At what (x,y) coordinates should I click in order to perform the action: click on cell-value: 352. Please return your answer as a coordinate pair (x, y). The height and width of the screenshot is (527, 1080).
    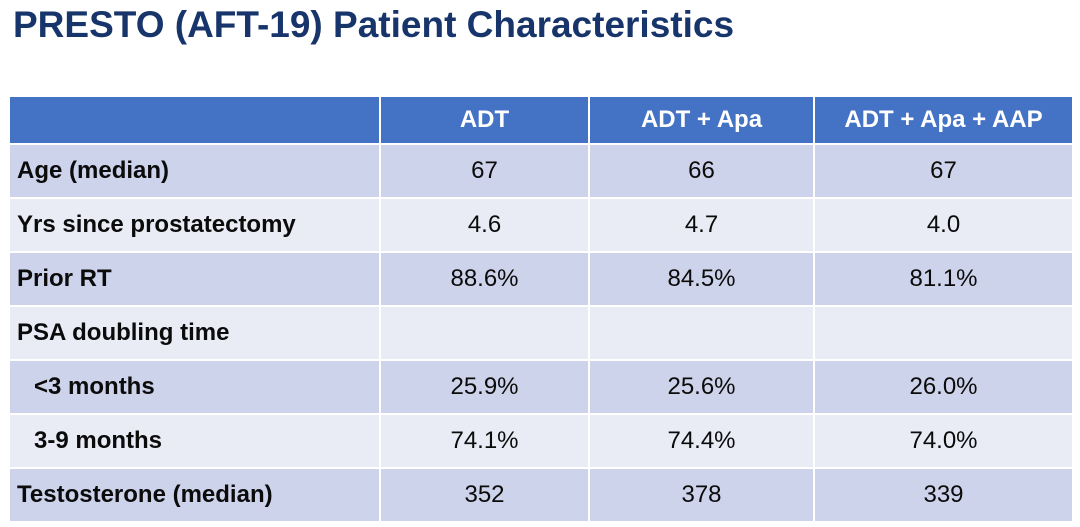
    Looking at the image, I should click on (484, 495).